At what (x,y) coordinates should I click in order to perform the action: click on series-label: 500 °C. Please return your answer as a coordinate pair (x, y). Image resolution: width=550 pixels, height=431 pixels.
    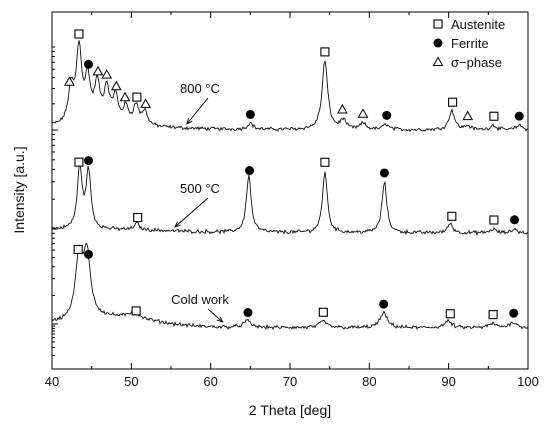
    Looking at the image, I should click on (200, 188).